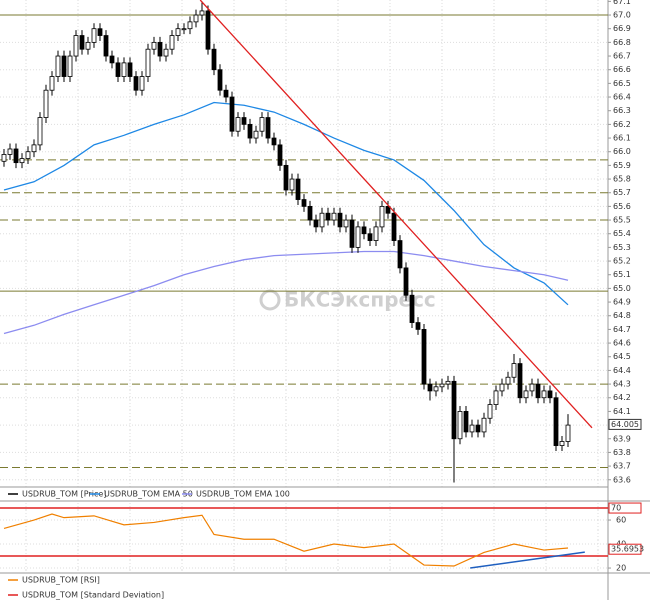 The width and height of the screenshot is (650, 600). Describe the element at coordinates (527, 560) in the screenshot. I see `trend-line` at that location.